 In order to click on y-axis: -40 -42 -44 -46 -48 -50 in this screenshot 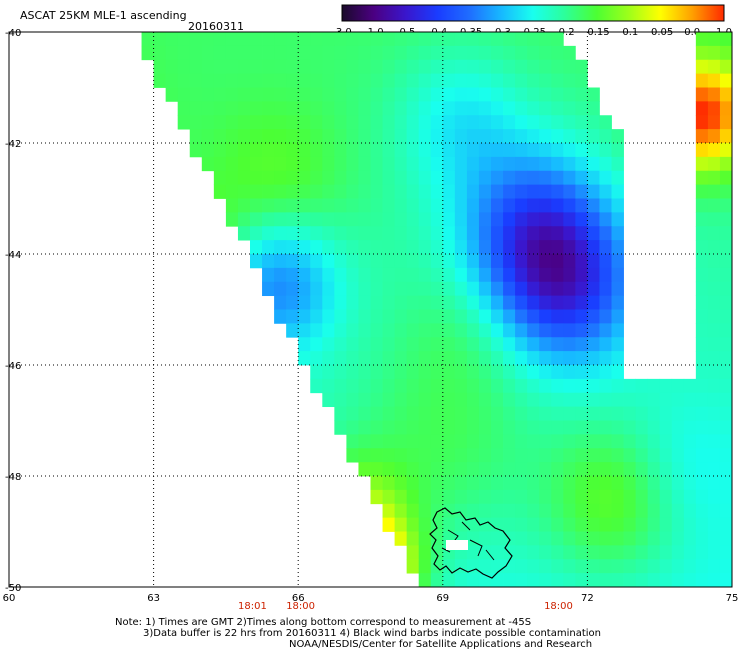, I will do `click(13, 311)`.